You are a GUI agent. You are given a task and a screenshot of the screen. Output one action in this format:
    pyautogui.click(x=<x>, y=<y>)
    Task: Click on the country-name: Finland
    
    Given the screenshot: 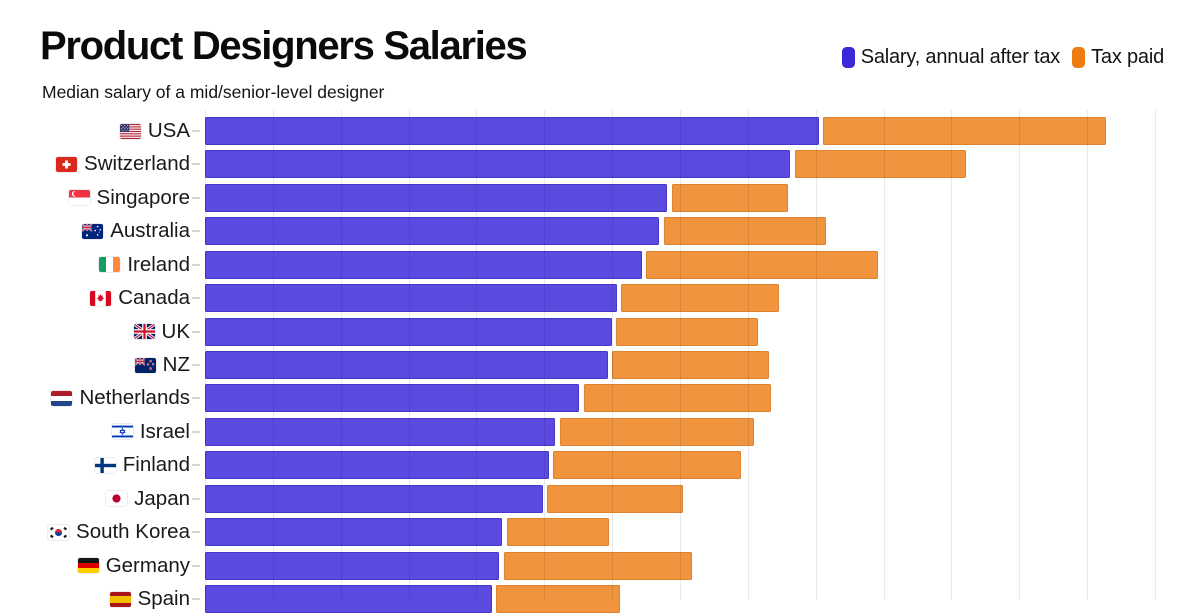 What is the action you would take?
    pyautogui.click(x=156, y=465)
    